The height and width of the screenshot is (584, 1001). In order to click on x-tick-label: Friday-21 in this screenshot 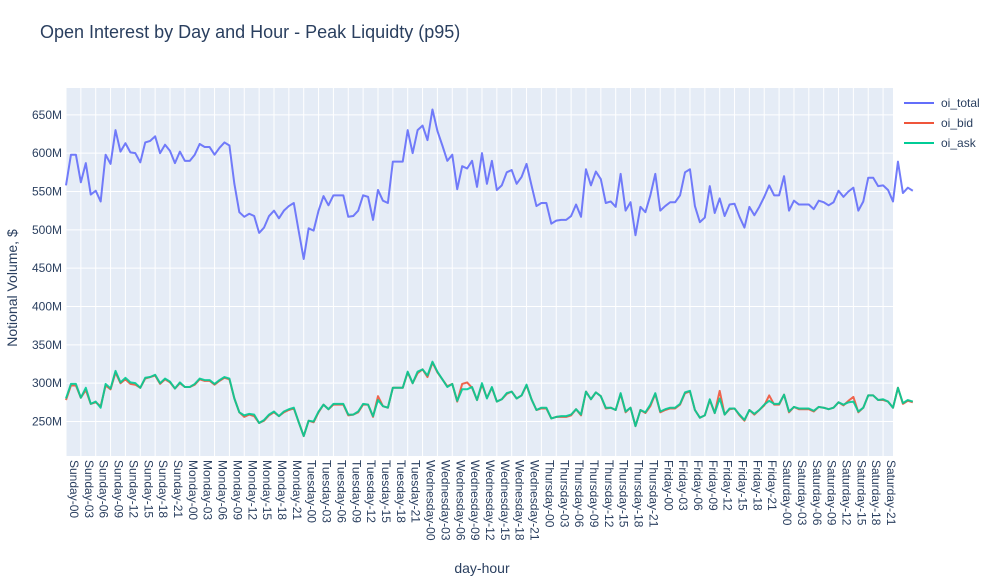, I will do `click(772, 485)`.